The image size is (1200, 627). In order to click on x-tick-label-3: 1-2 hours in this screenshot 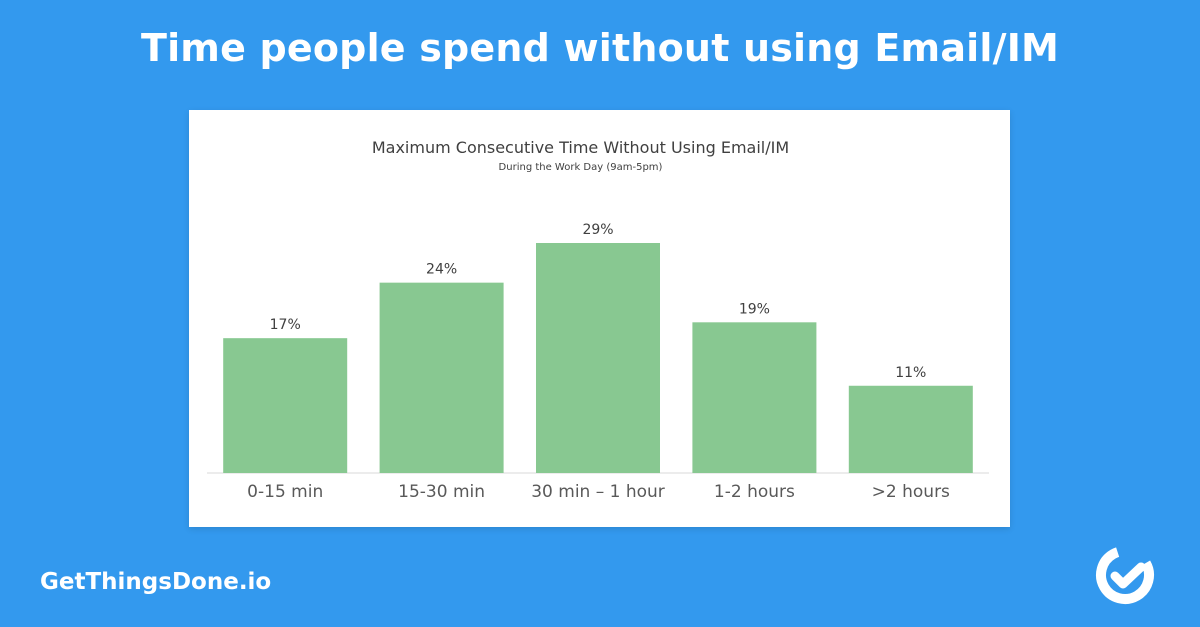, I will do `click(754, 492)`.